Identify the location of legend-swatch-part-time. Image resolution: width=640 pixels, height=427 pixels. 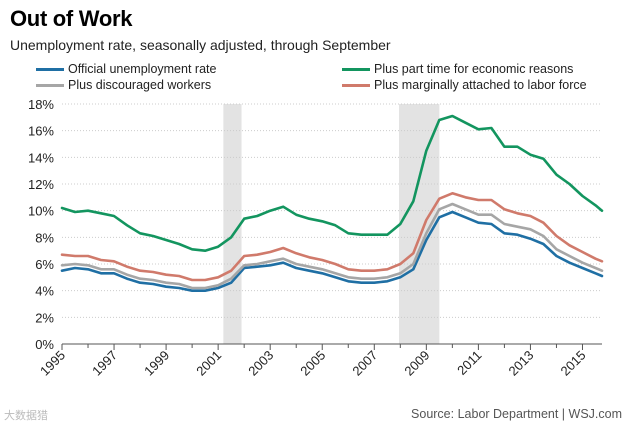
(356, 69).